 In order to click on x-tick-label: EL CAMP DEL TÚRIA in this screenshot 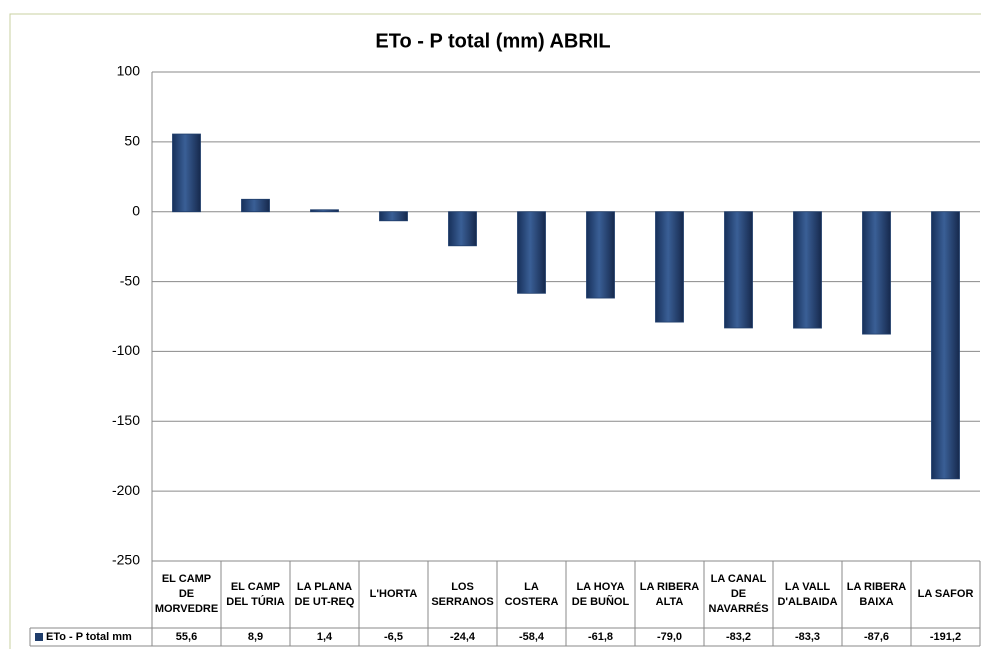, I will do `click(255, 594)`.